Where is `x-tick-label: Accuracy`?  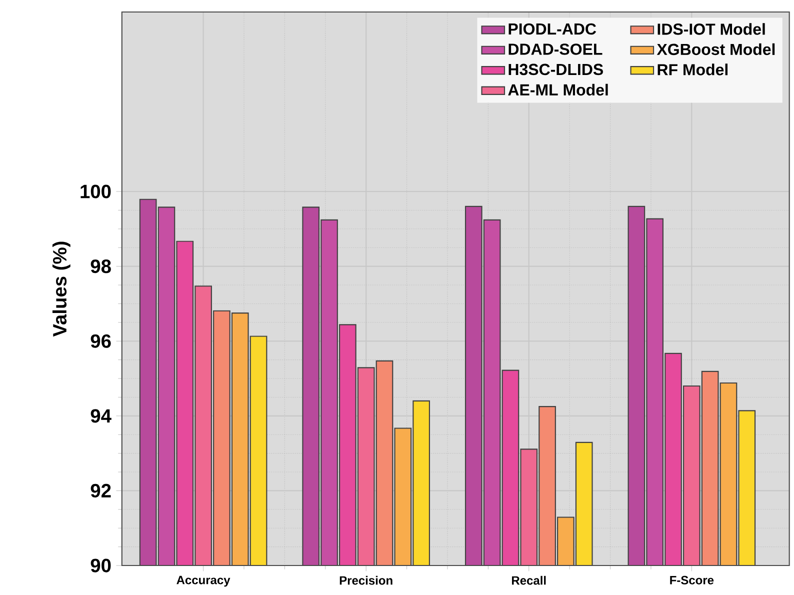
x-tick-label: Accuracy is located at coordinates (203, 581).